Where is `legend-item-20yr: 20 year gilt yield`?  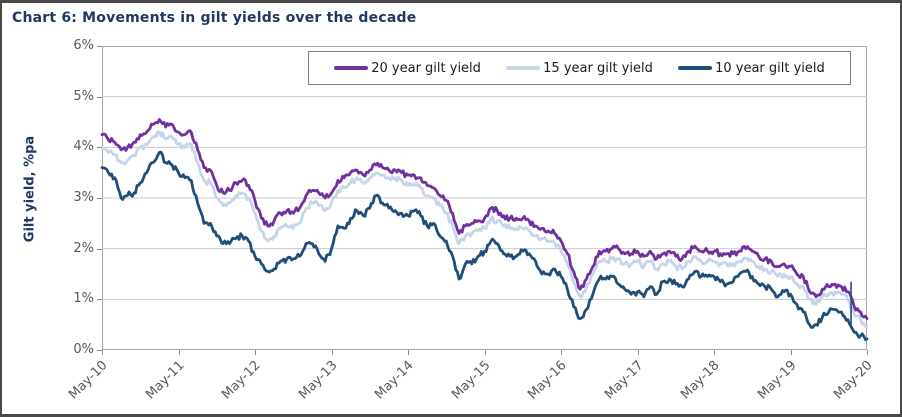 legend-item-20yr: 20 year gilt yield is located at coordinates (407, 68).